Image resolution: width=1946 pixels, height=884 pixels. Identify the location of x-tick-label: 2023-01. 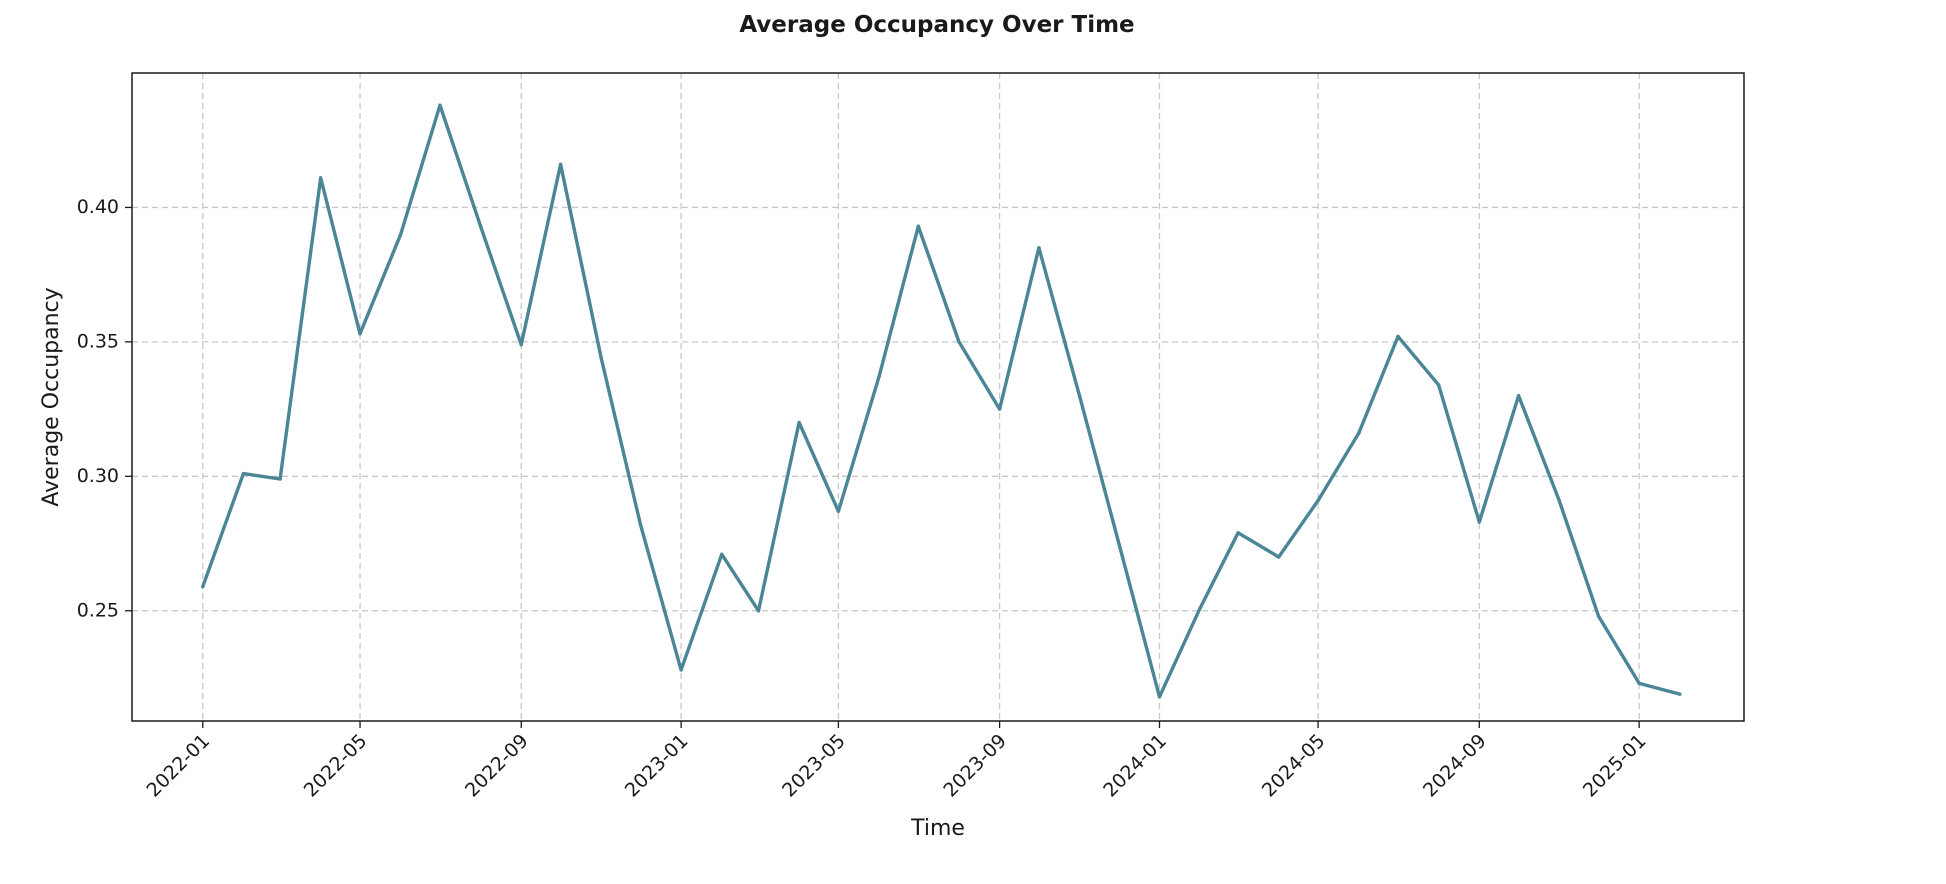
(657, 766).